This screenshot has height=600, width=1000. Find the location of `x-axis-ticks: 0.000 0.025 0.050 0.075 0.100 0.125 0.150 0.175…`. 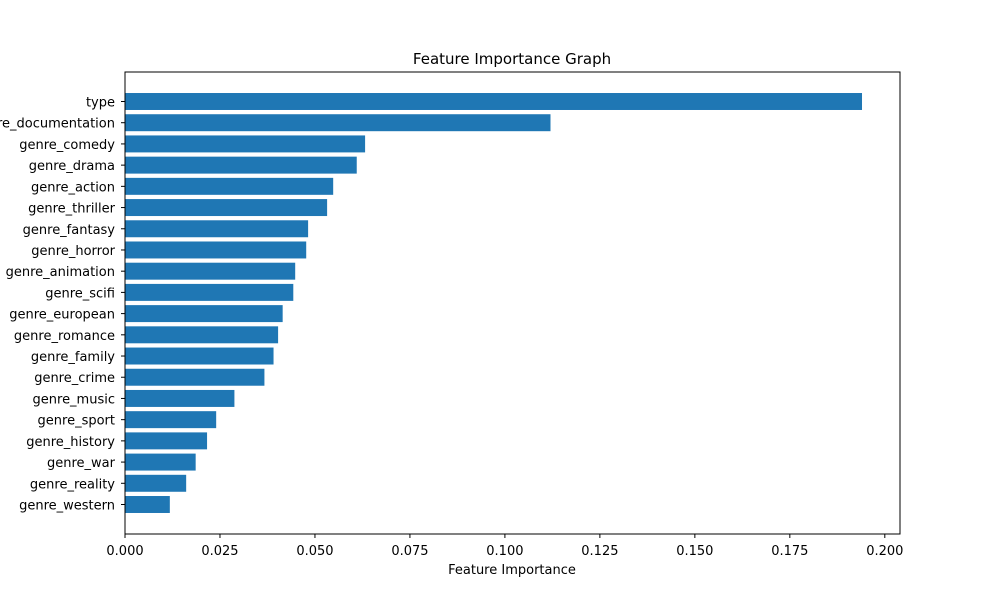

x-axis-ticks: 0.000 0.025 0.050 0.075 0.100 0.125 0.150 0.175… is located at coordinates (504, 546).